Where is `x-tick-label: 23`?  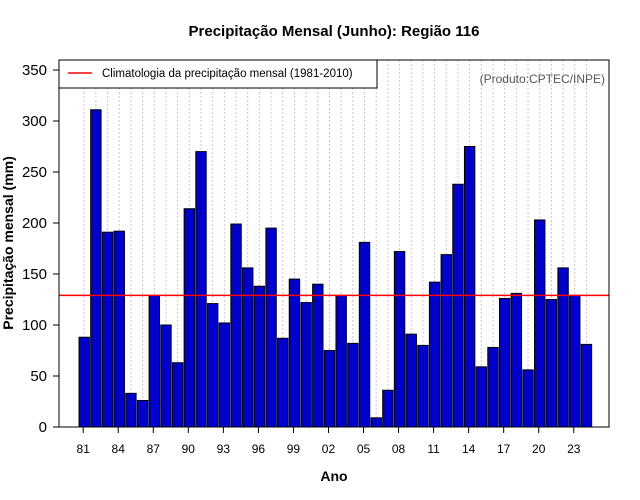
x-tick-label: 23 is located at coordinates (574, 449).